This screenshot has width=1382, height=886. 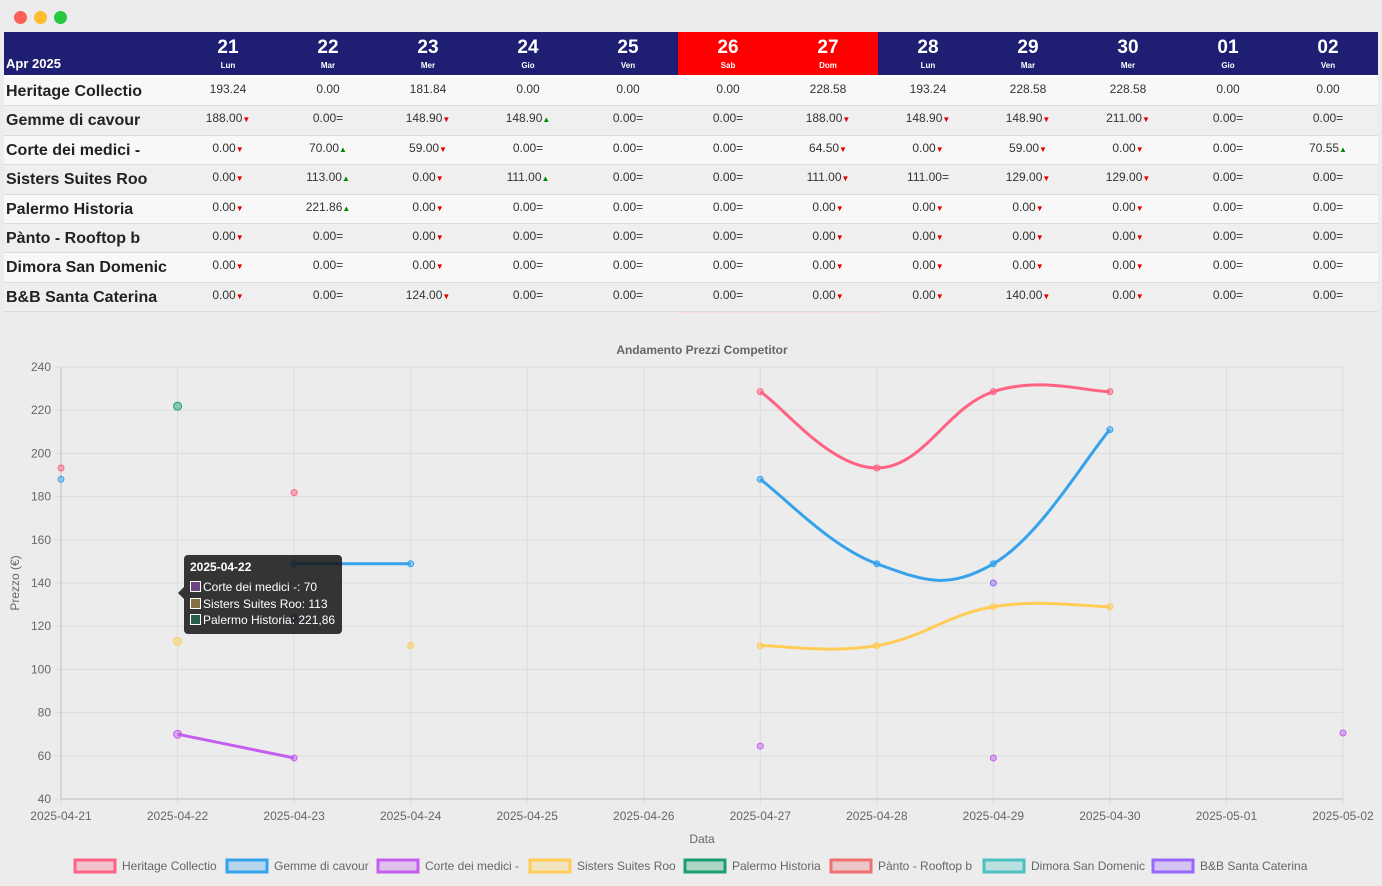 I want to click on price-cell: 129.00▼, so click(x=1028, y=177).